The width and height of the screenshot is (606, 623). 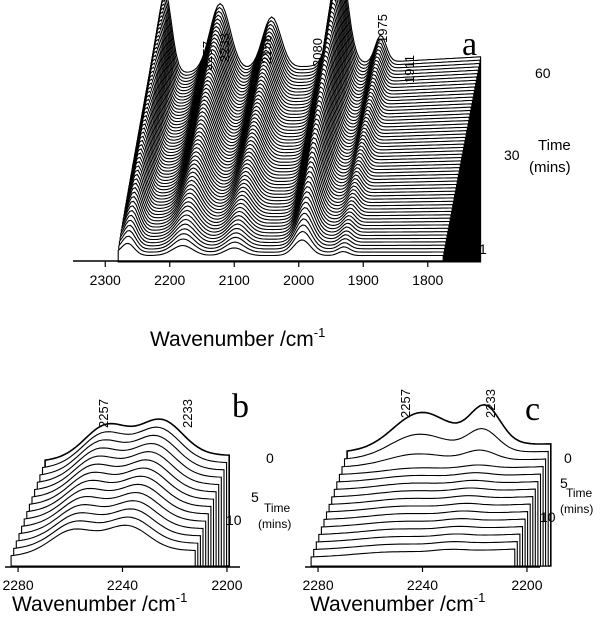 I want to click on panel-a-x-ticks: 2300 2200 2100 2000 1900 1800, so click(x=267, y=274).